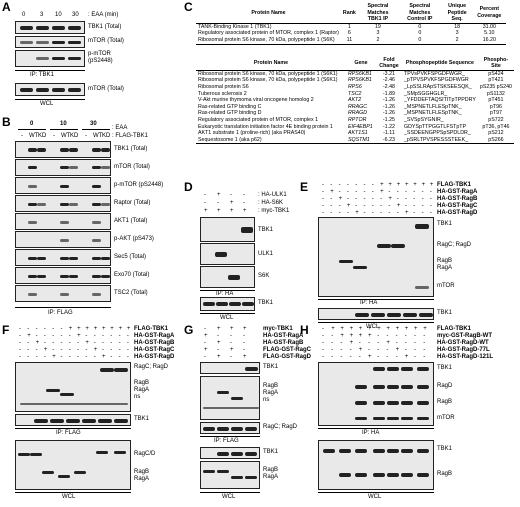  Describe the element at coordinates (42, 136) in the screenshot. I see `lane-b-2: KD` at that location.